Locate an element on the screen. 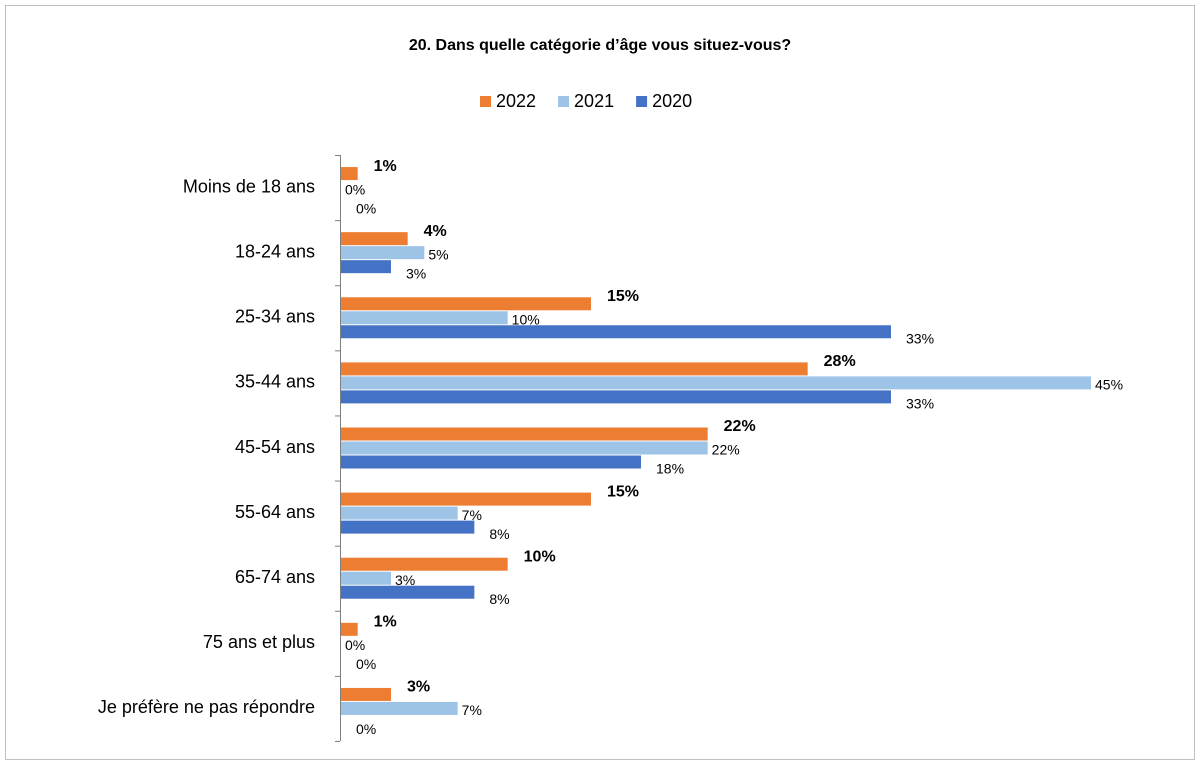 The height and width of the screenshot is (773, 1201). data-label: 5% is located at coordinates (438, 254).